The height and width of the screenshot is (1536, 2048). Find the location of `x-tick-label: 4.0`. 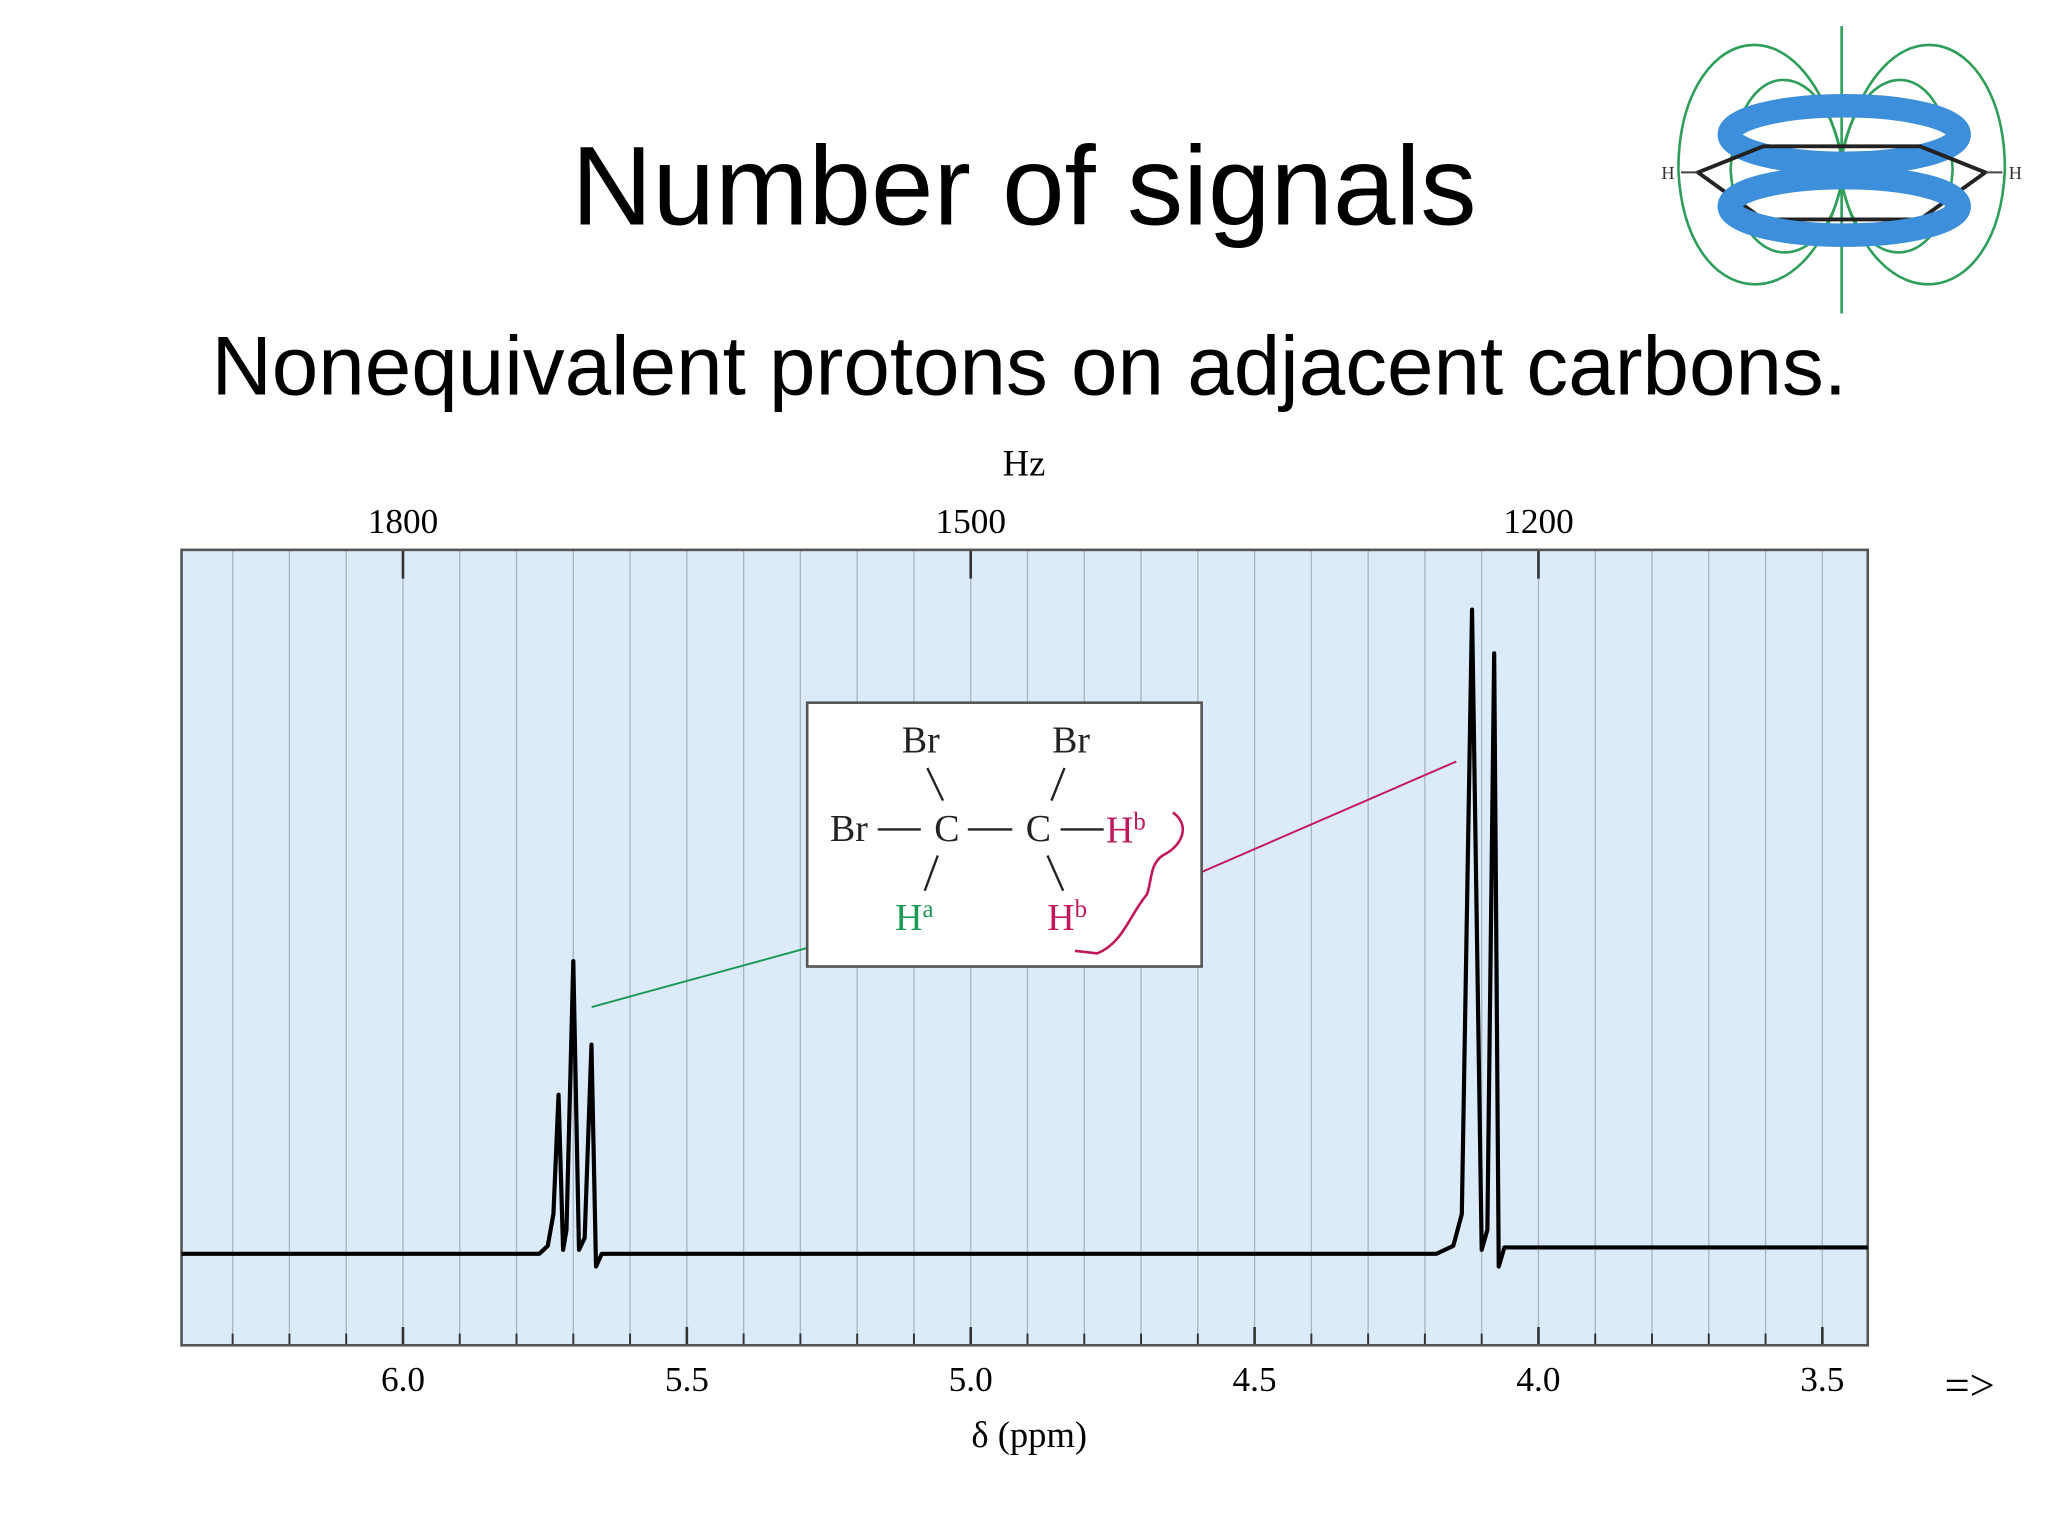

x-tick-label: 4.0 is located at coordinates (1538, 1379).